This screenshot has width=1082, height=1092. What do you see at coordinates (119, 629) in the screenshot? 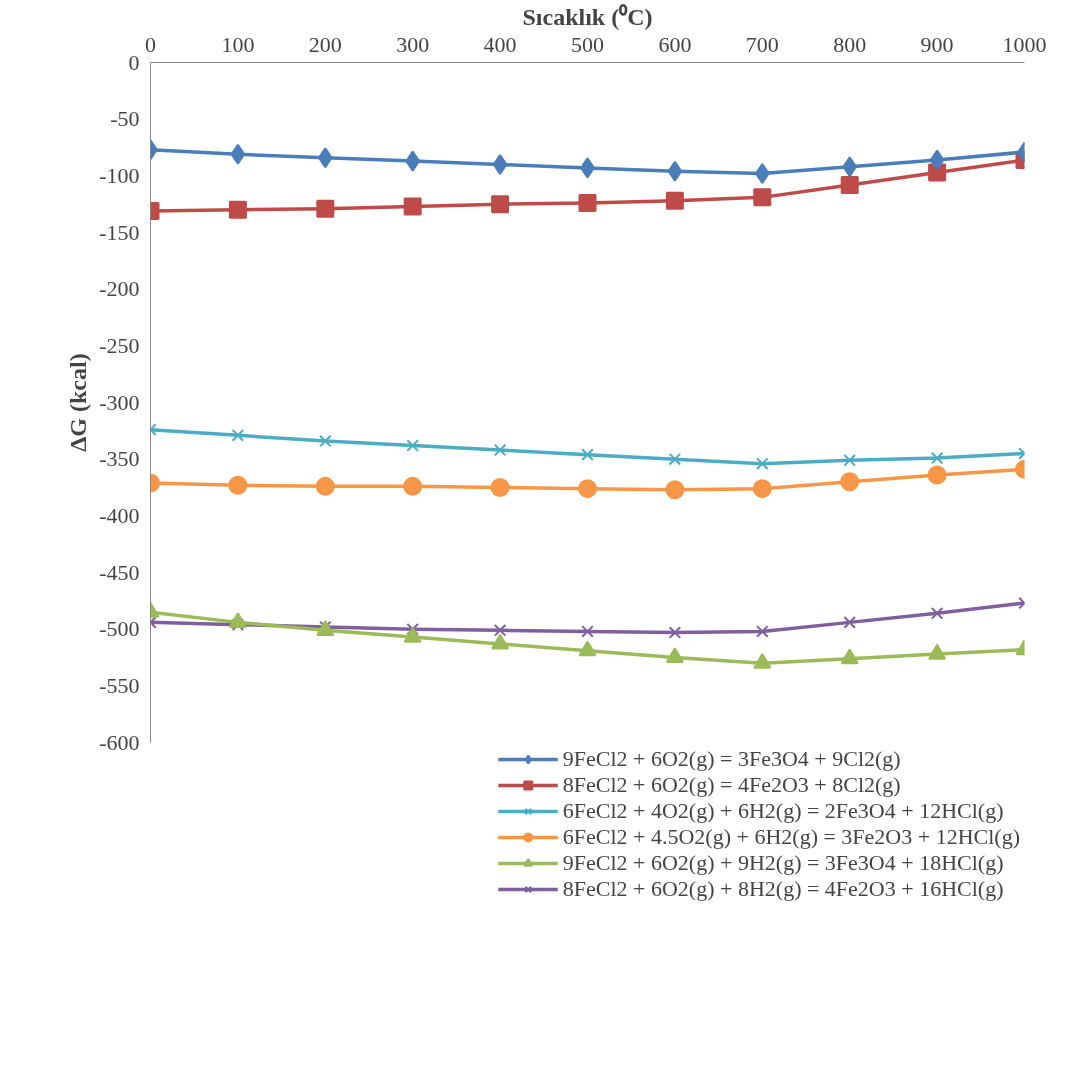
I see `y-tick-label: -500` at bounding box center [119, 629].